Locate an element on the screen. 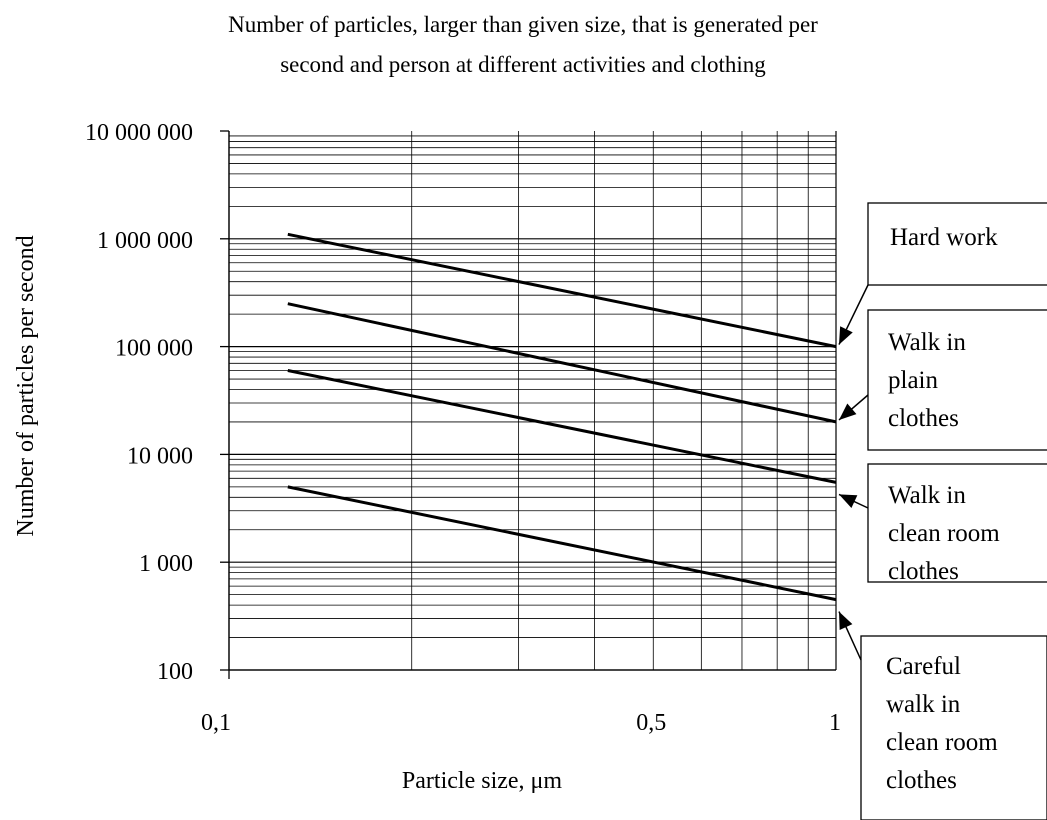 Image resolution: width=1047 pixels, height=820 pixels. y-tick-label: 1 000 000 is located at coordinates (145, 241).